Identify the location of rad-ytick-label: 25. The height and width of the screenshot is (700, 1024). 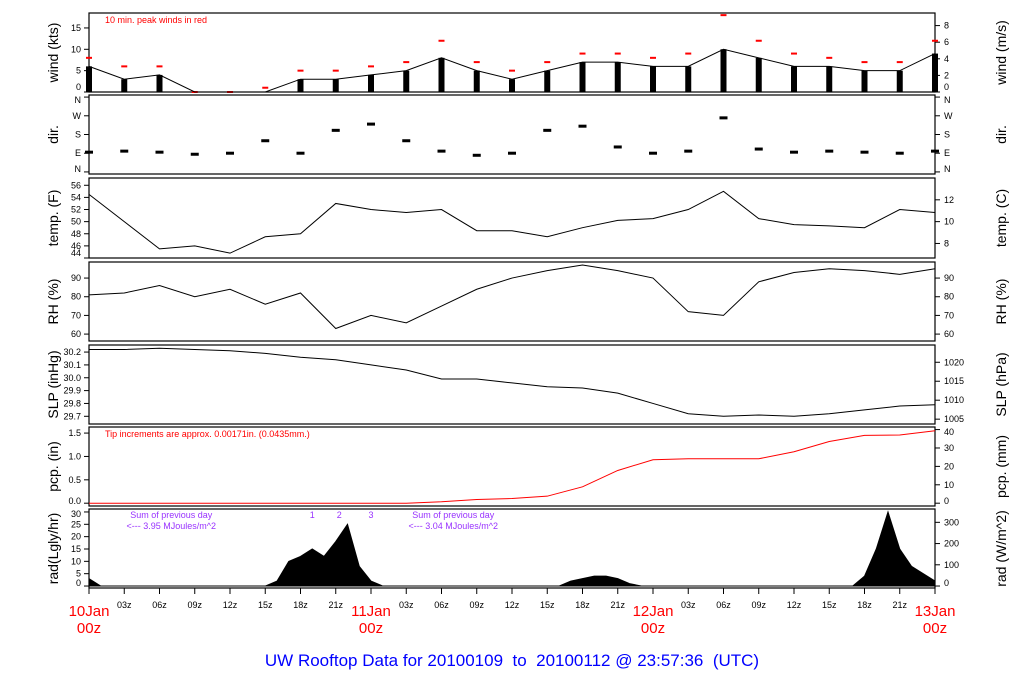
(76, 524).